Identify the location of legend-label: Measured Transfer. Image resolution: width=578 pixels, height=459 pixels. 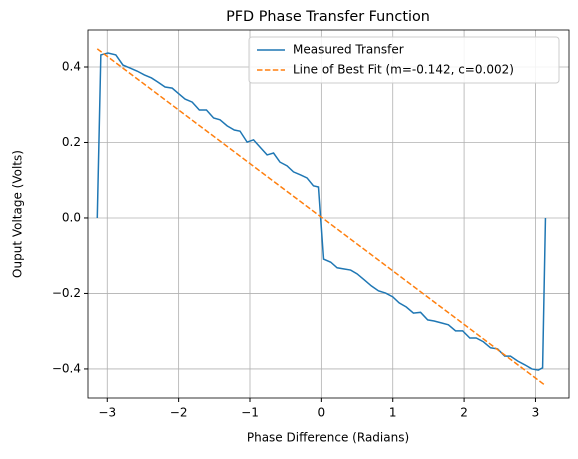
(348, 50).